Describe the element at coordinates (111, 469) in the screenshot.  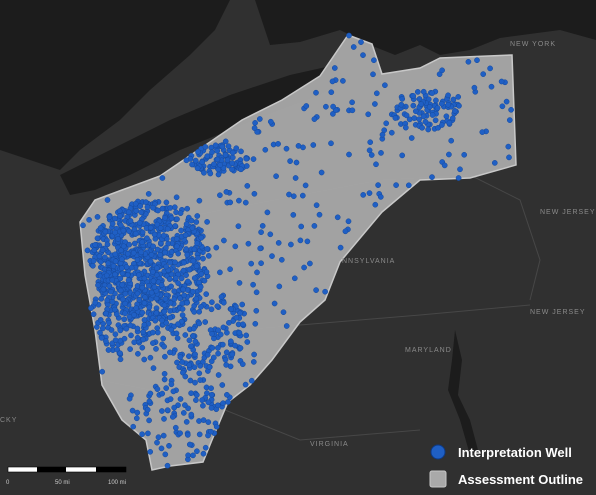
I see `scale-bar-segment` at that location.